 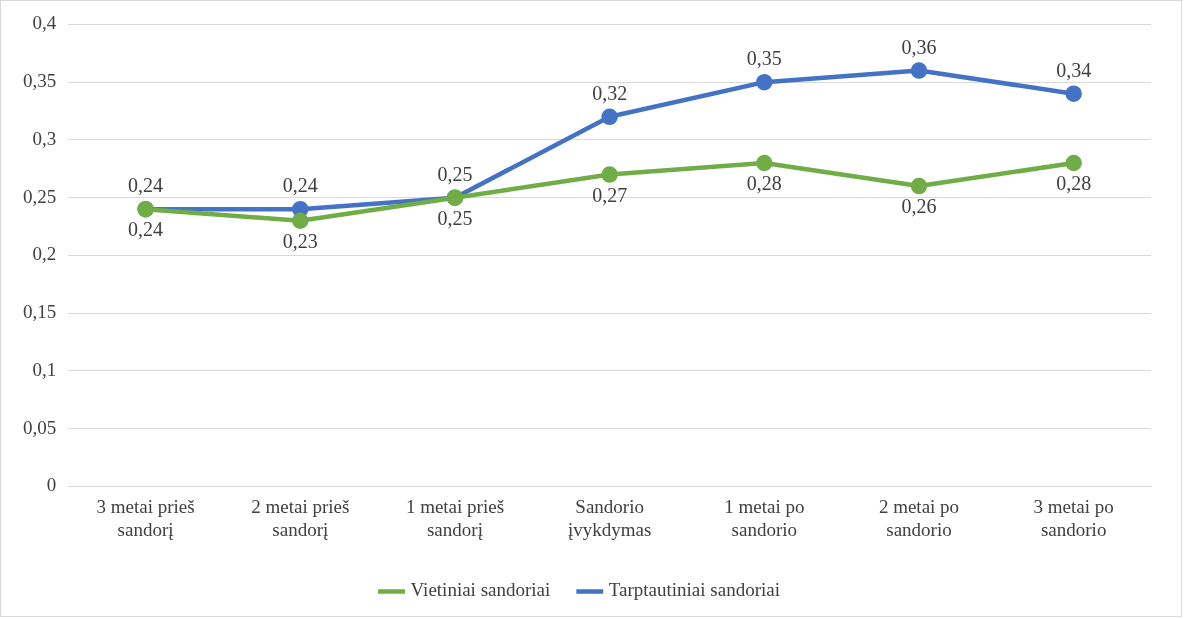 What do you see at coordinates (1074, 69) in the screenshot?
I see `data-label: 0,34` at bounding box center [1074, 69].